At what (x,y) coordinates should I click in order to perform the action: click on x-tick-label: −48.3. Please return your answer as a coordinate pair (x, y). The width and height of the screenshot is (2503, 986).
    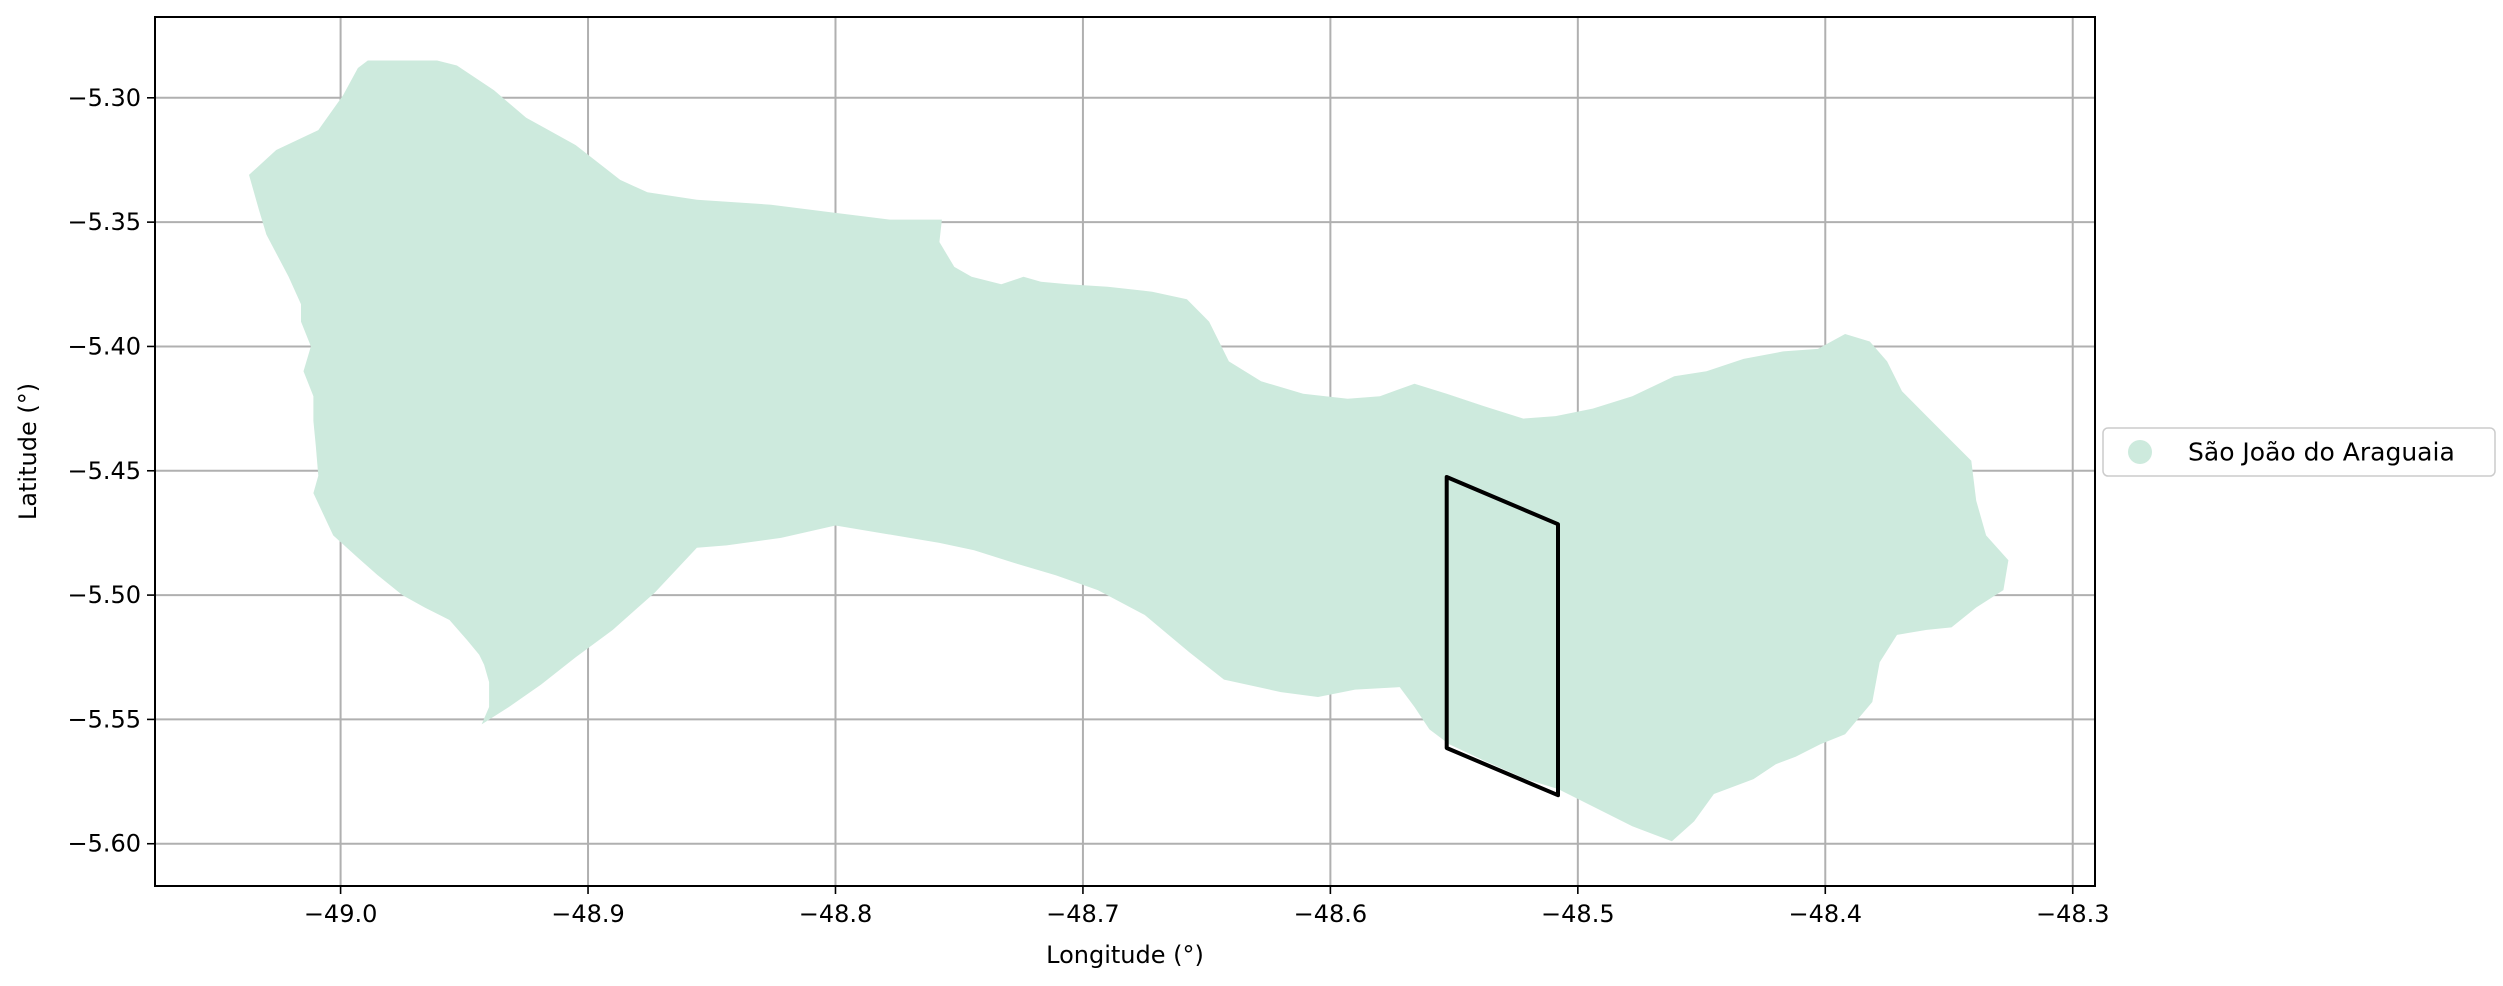
    Looking at the image, I should click on (2073, 914).